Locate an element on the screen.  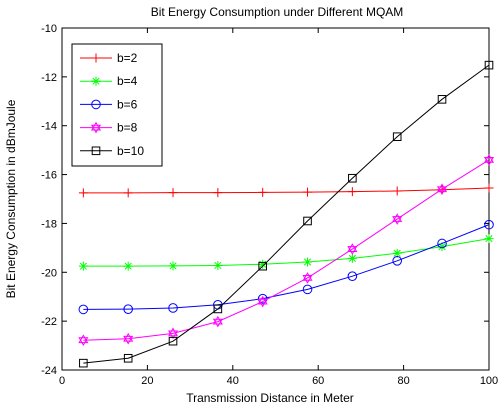
y-axis-label: Bit Energy Consumption in dBmJoule is located at coordinates (11, 198).